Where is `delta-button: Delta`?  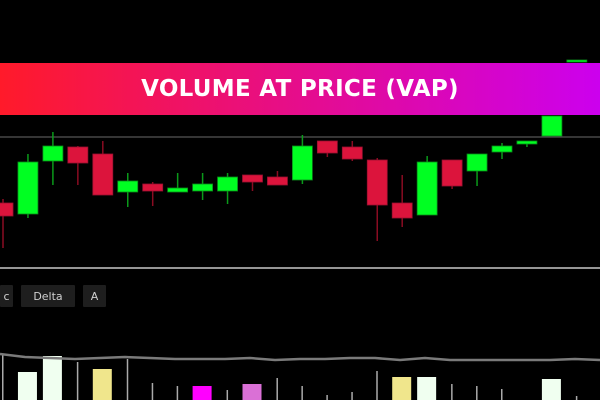 delta-button: Delta is located at coordinates (48, 296).